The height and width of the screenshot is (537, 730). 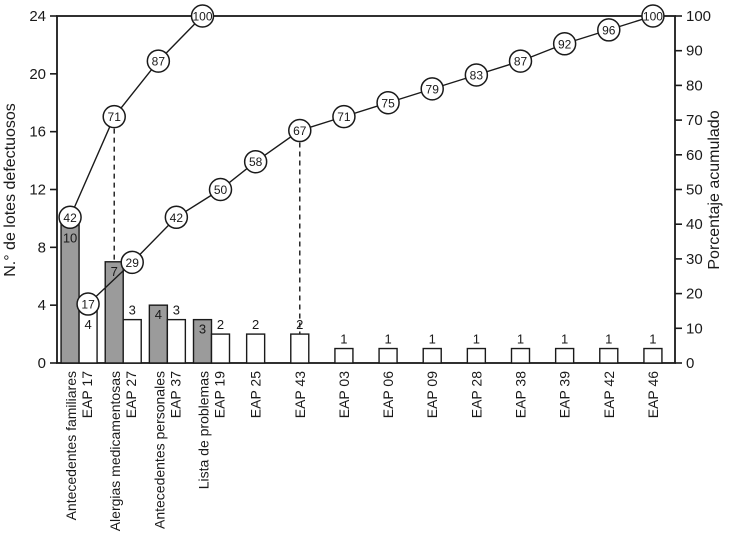 What do you see at coordinates (37, 74) in the screenshot?
I see `left-axis-tick-label: 20` at bounding box center [37, 74].